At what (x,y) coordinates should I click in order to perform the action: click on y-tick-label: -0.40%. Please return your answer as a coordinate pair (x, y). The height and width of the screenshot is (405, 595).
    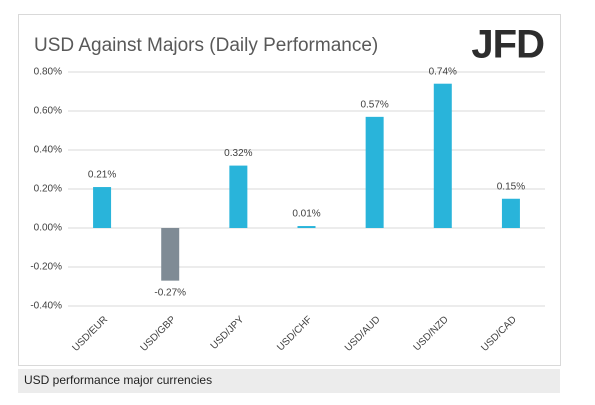
    Looking at the image, I should click on (46, 306).